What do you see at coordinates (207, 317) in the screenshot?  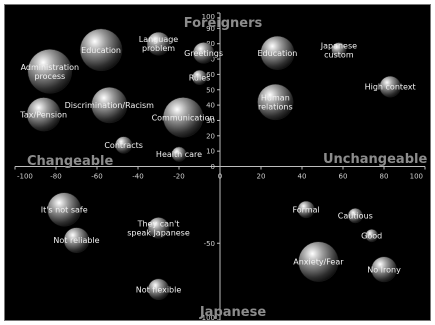 I see `y-tick-label: -100` at bounding box center [207, 317].